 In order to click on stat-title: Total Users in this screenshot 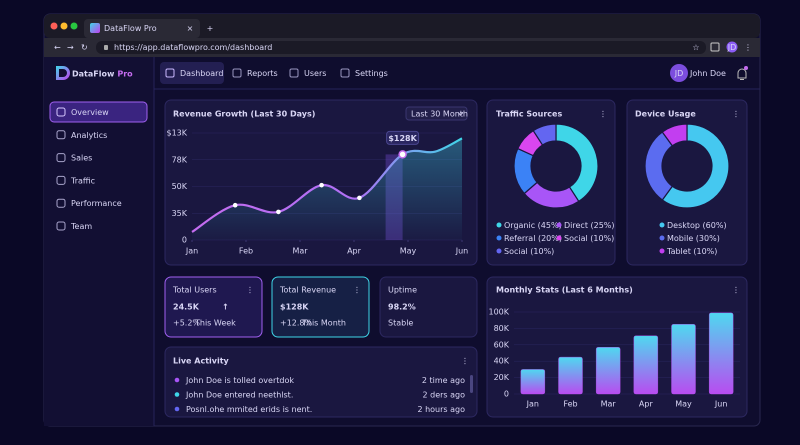, I will do `click(194, 290)`.